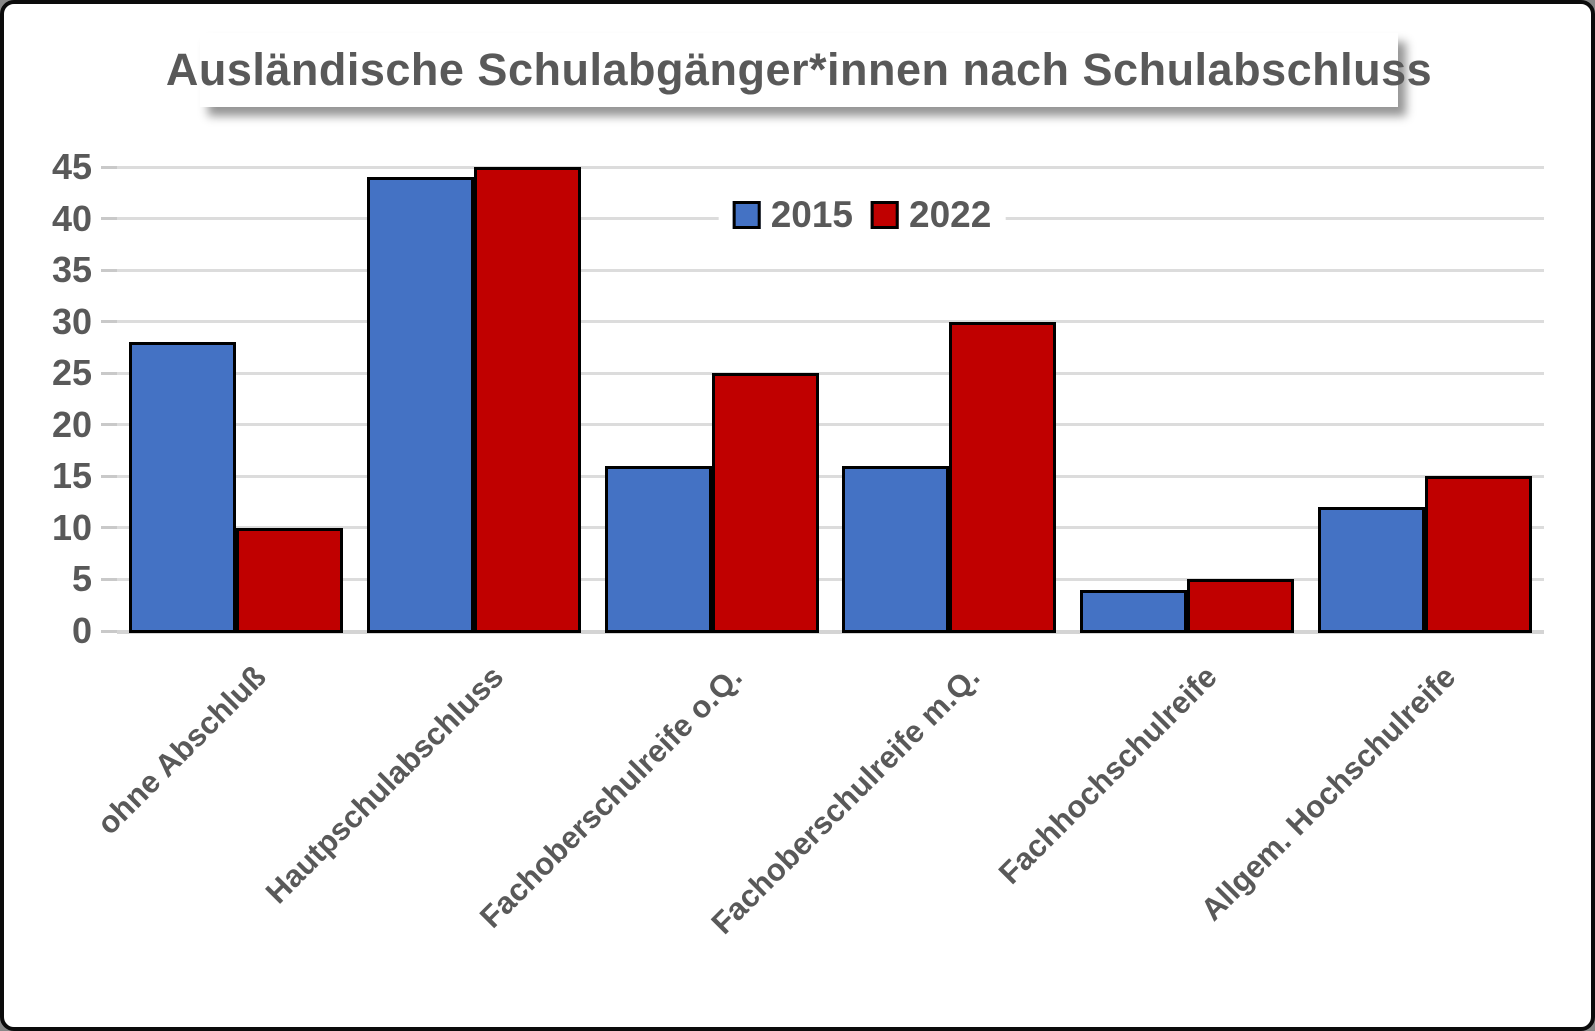  I want to click on bar-2022-fachoberschulreife-o-q, so click(765, 503).